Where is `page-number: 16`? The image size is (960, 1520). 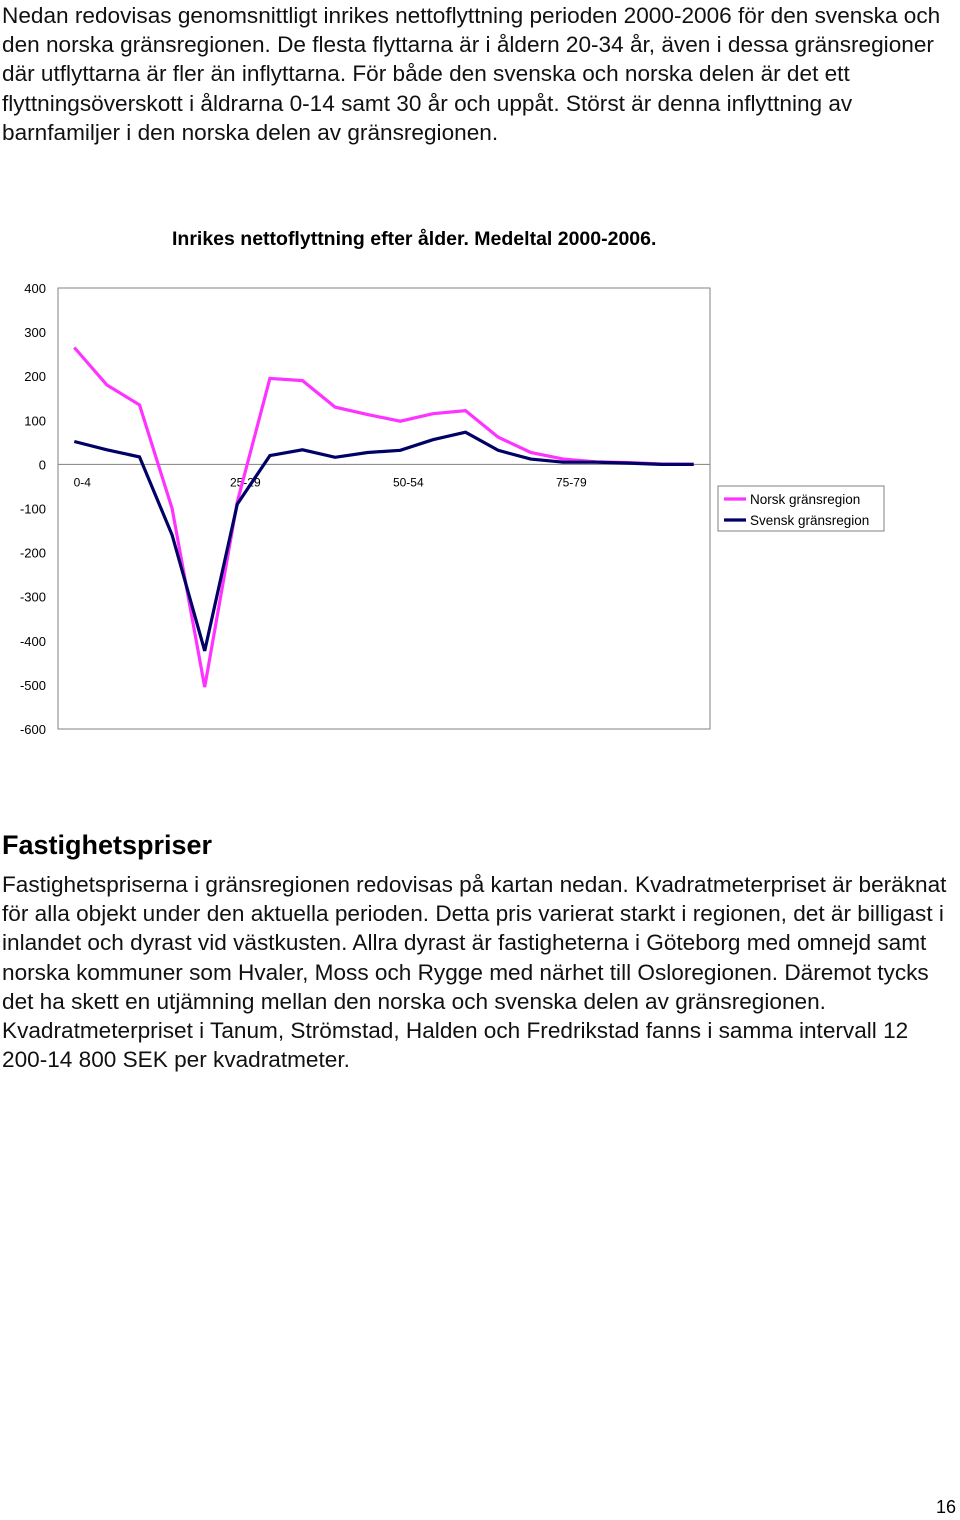 page-number: 16 is located at coordinates (945, 1507).